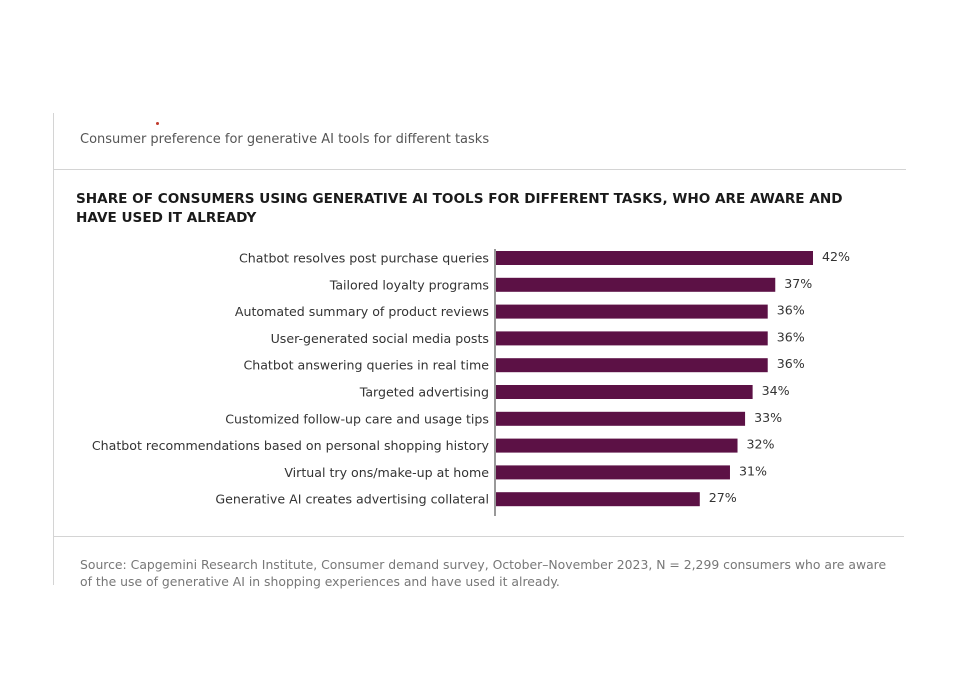 This screenshot has width=959, height=698. Describe the element at coordinates (768, 417) in the screenshot. I see `value-label: 33%` at that location.